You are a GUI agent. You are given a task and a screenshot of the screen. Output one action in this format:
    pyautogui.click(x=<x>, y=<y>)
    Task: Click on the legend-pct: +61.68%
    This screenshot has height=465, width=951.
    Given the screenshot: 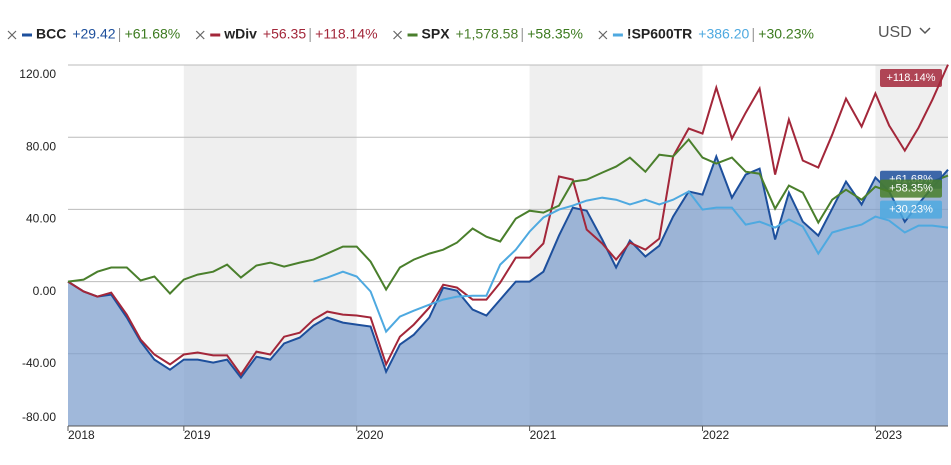 What is the action you would take?
    pyautogui.click(x=153, y=34)
    